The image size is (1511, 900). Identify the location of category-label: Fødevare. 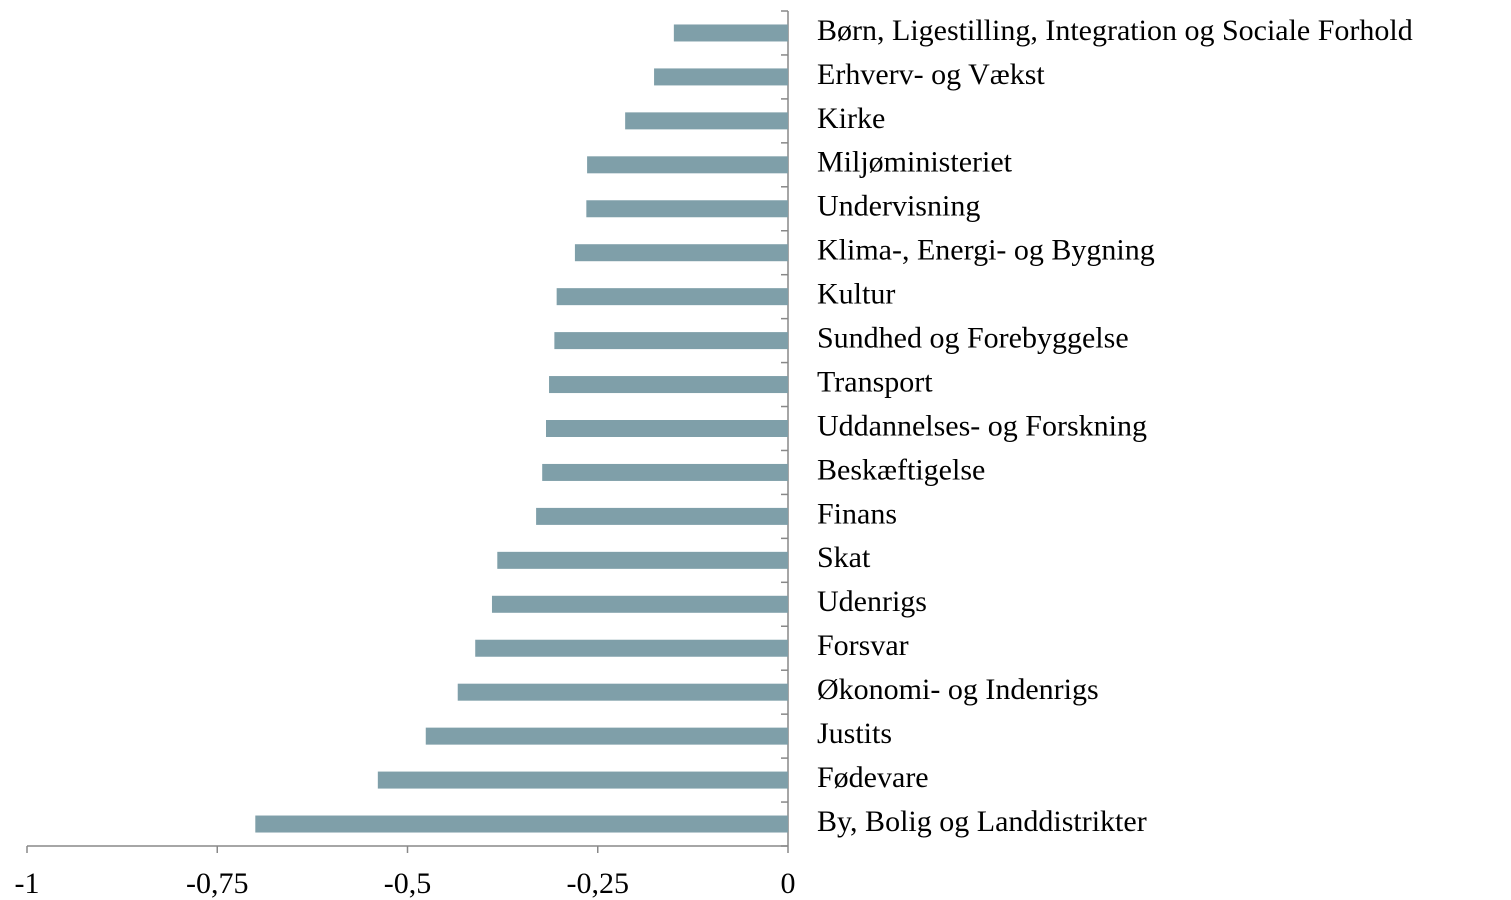
(873, 777).